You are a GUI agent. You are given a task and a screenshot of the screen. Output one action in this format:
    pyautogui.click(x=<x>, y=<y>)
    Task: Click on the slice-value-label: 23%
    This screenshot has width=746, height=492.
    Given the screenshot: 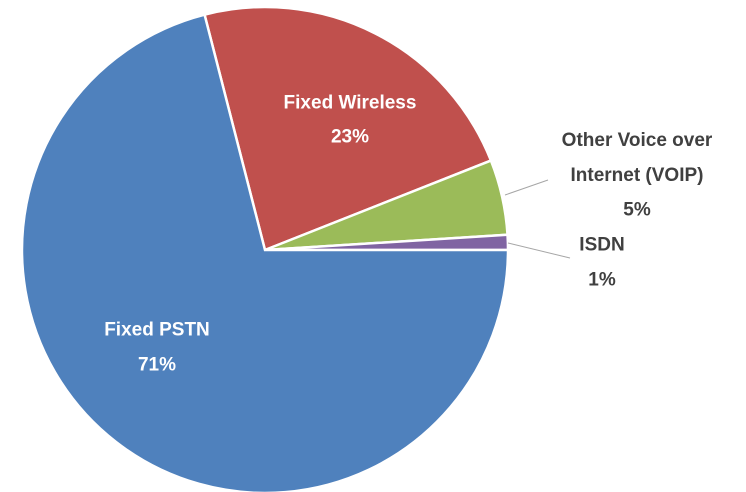 What is the action you would take?
    pyautogui.click(x=350, y=137)
    